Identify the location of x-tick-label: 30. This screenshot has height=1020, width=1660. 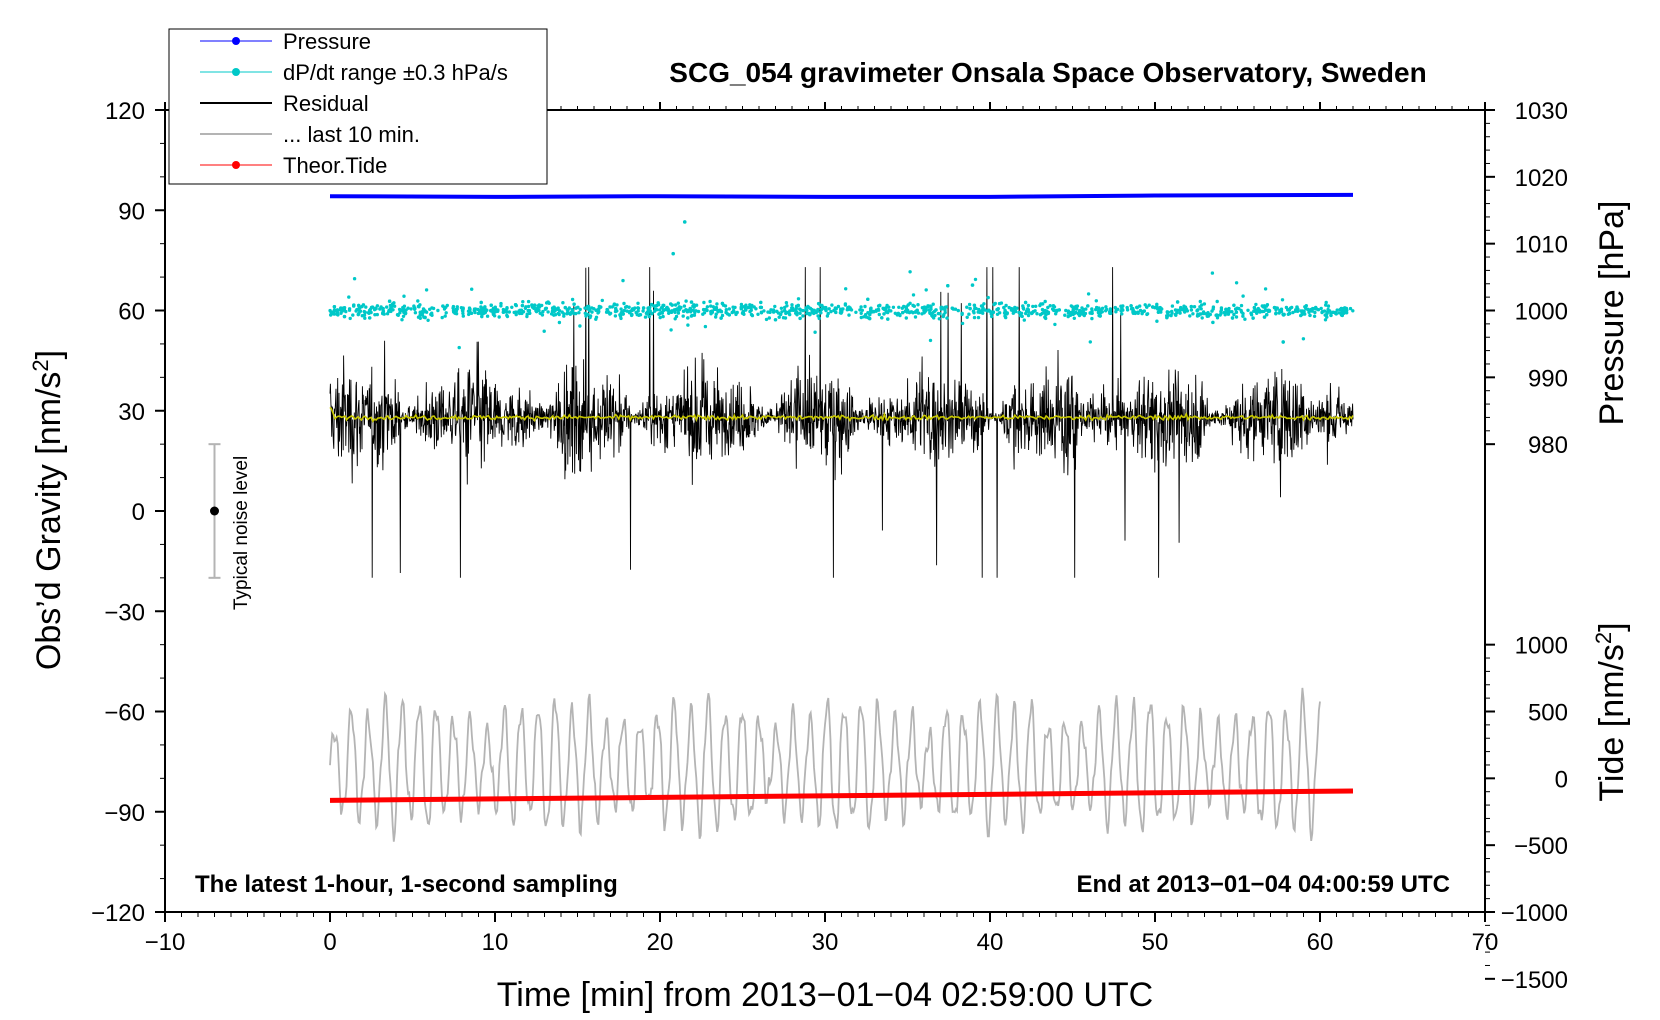
(825, 942).